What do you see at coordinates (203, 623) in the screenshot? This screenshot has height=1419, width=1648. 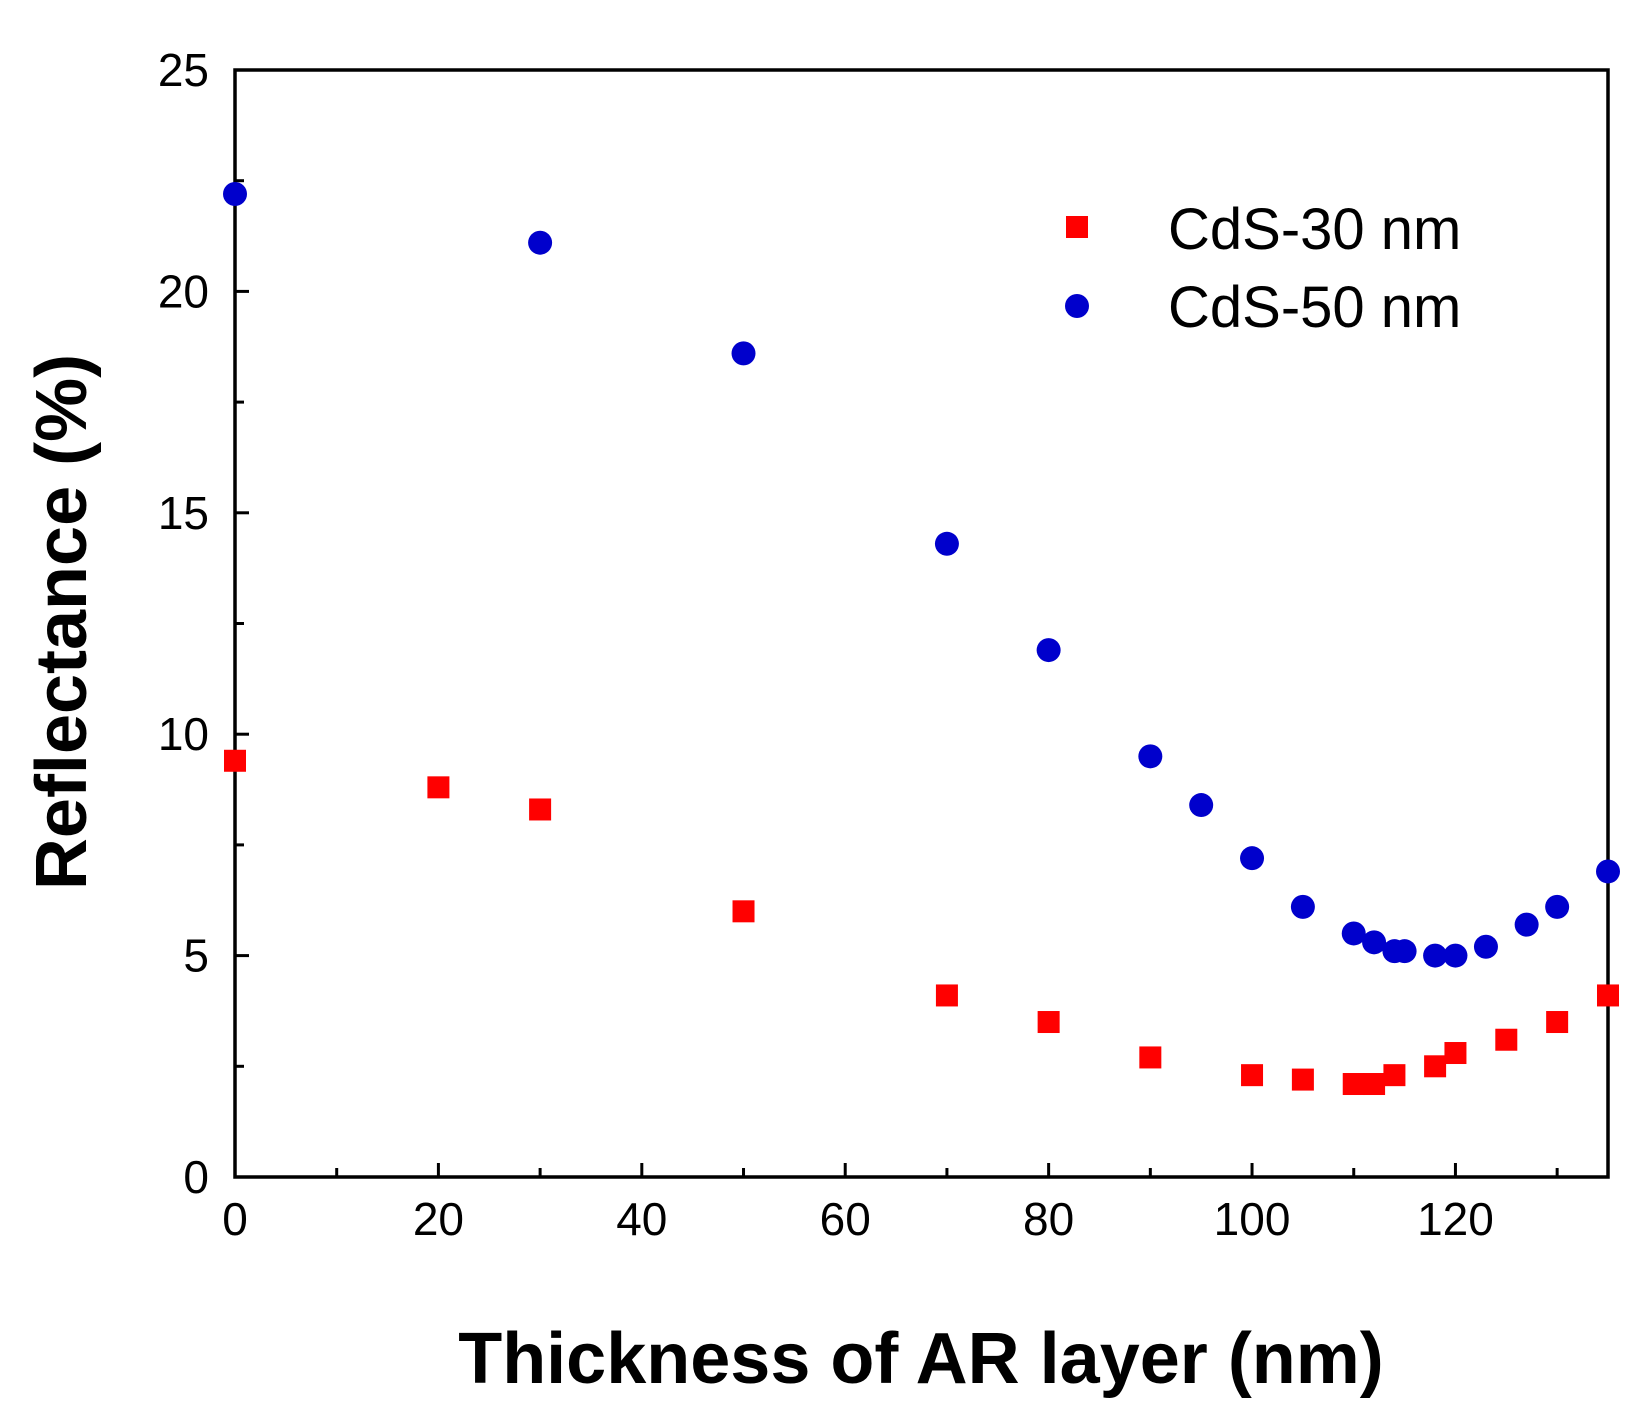 I see `y-axis: 0 5 10 15 20 25` at bounding box center [203, 623].